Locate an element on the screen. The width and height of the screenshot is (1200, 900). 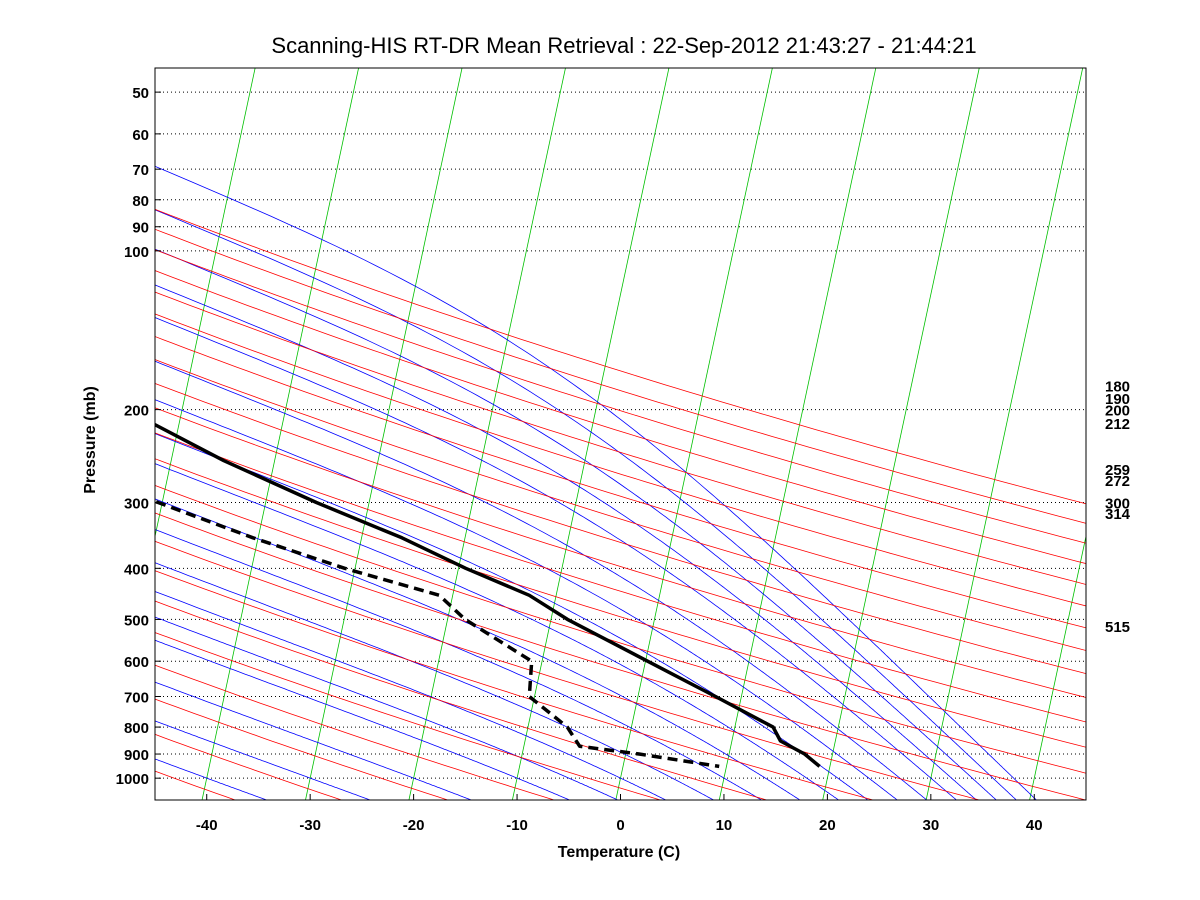
y-tick-label: 60 is located at coordinates (140, 135).